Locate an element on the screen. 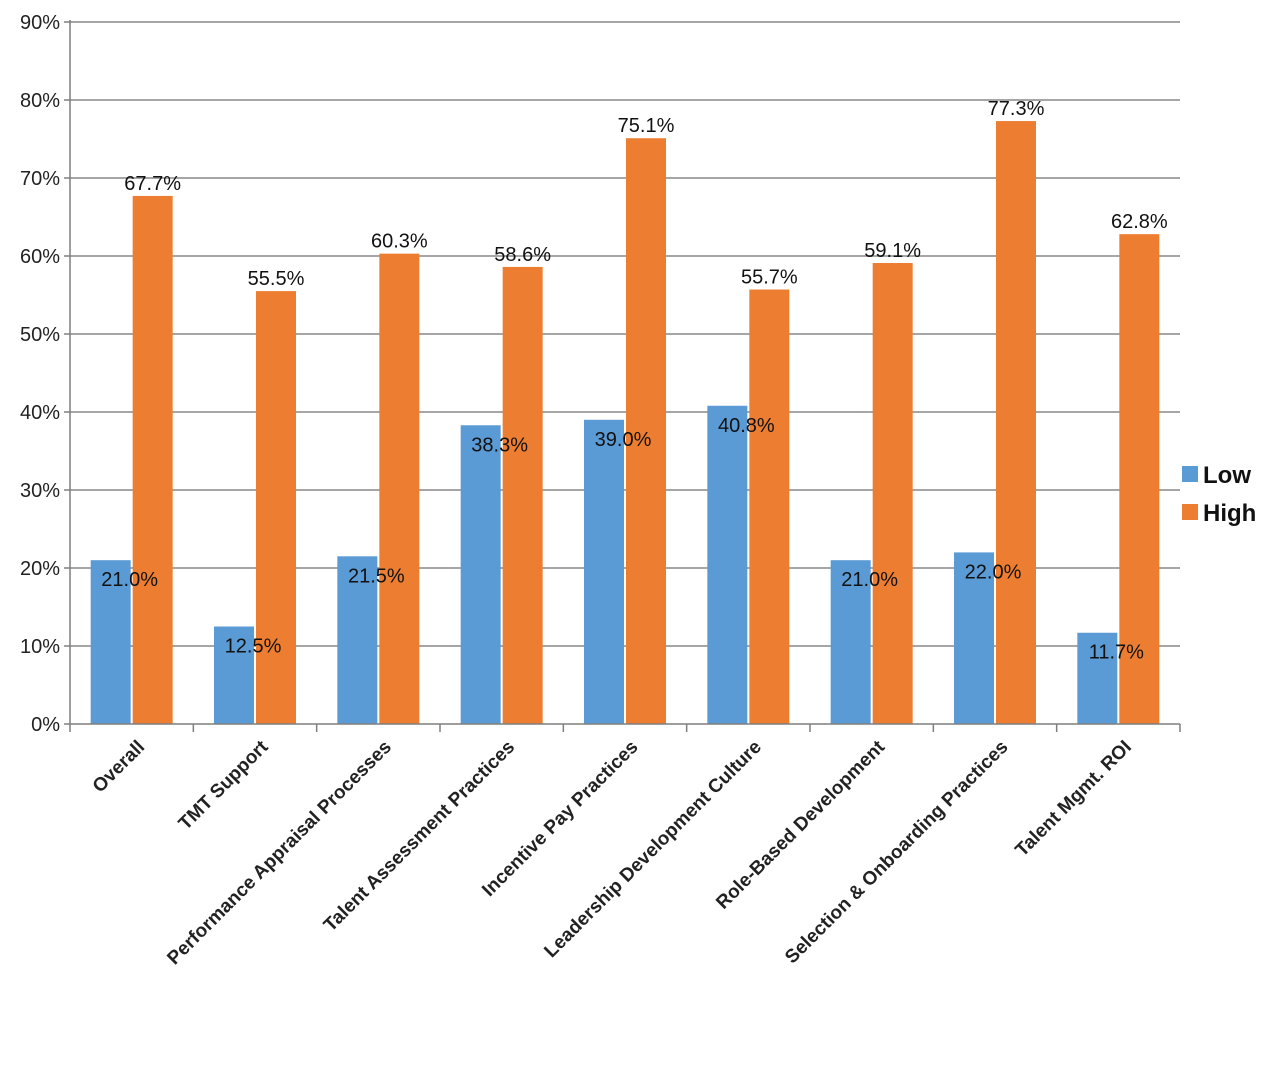 This screenshot has height=1075, width=1274. legend-swatch-high is located at coordinates (1190, 512).